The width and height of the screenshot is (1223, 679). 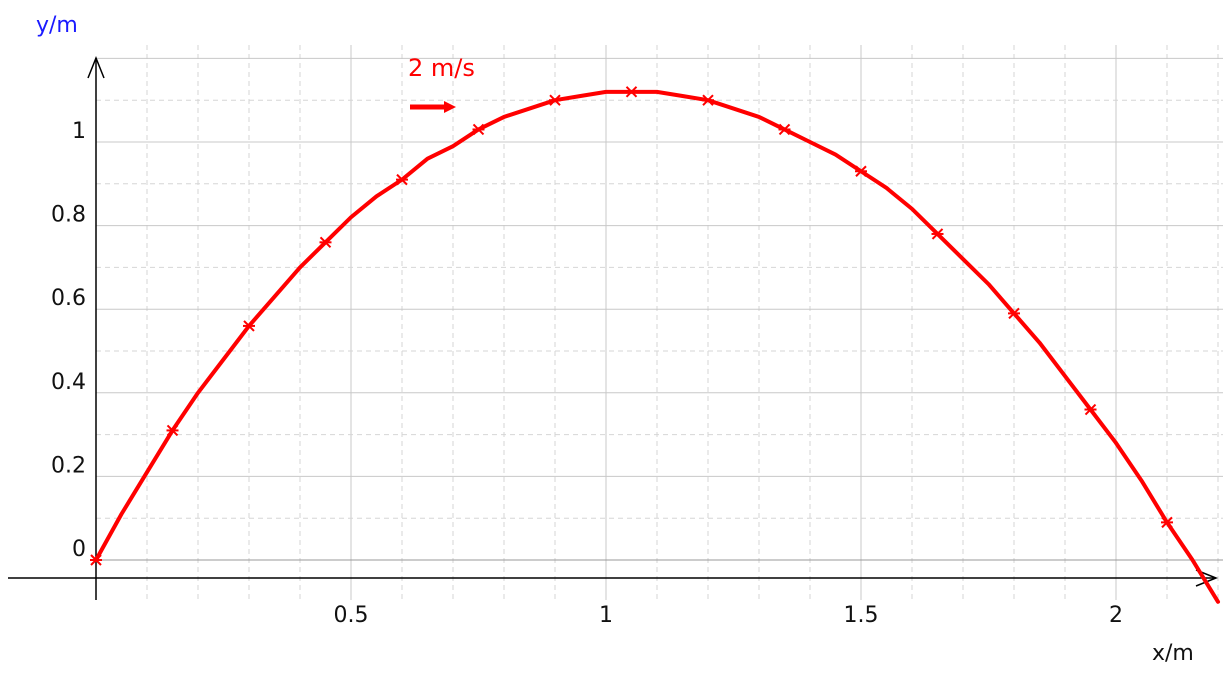 I want to click on y-tick-label: 1, so click(x=79, y=131).